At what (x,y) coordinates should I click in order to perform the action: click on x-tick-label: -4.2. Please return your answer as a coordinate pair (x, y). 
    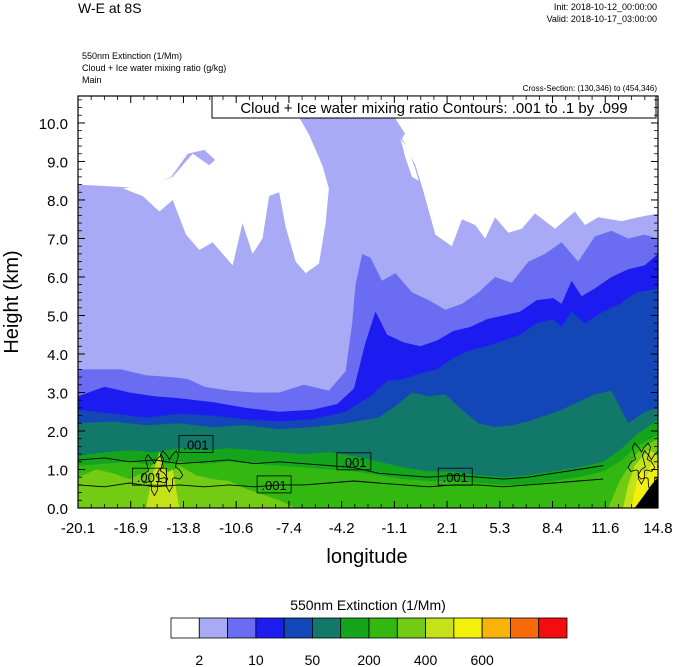
    Looking at the image, I should click on (342, 528).